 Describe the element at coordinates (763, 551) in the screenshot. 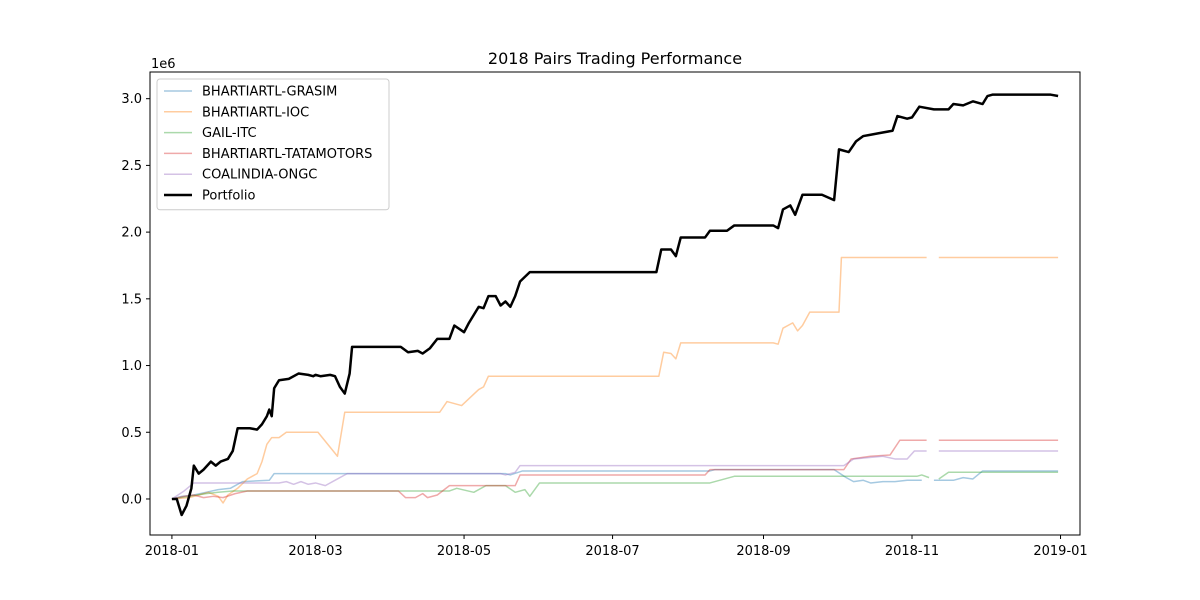

I see `x-tick-label: 2018-09` at that location.